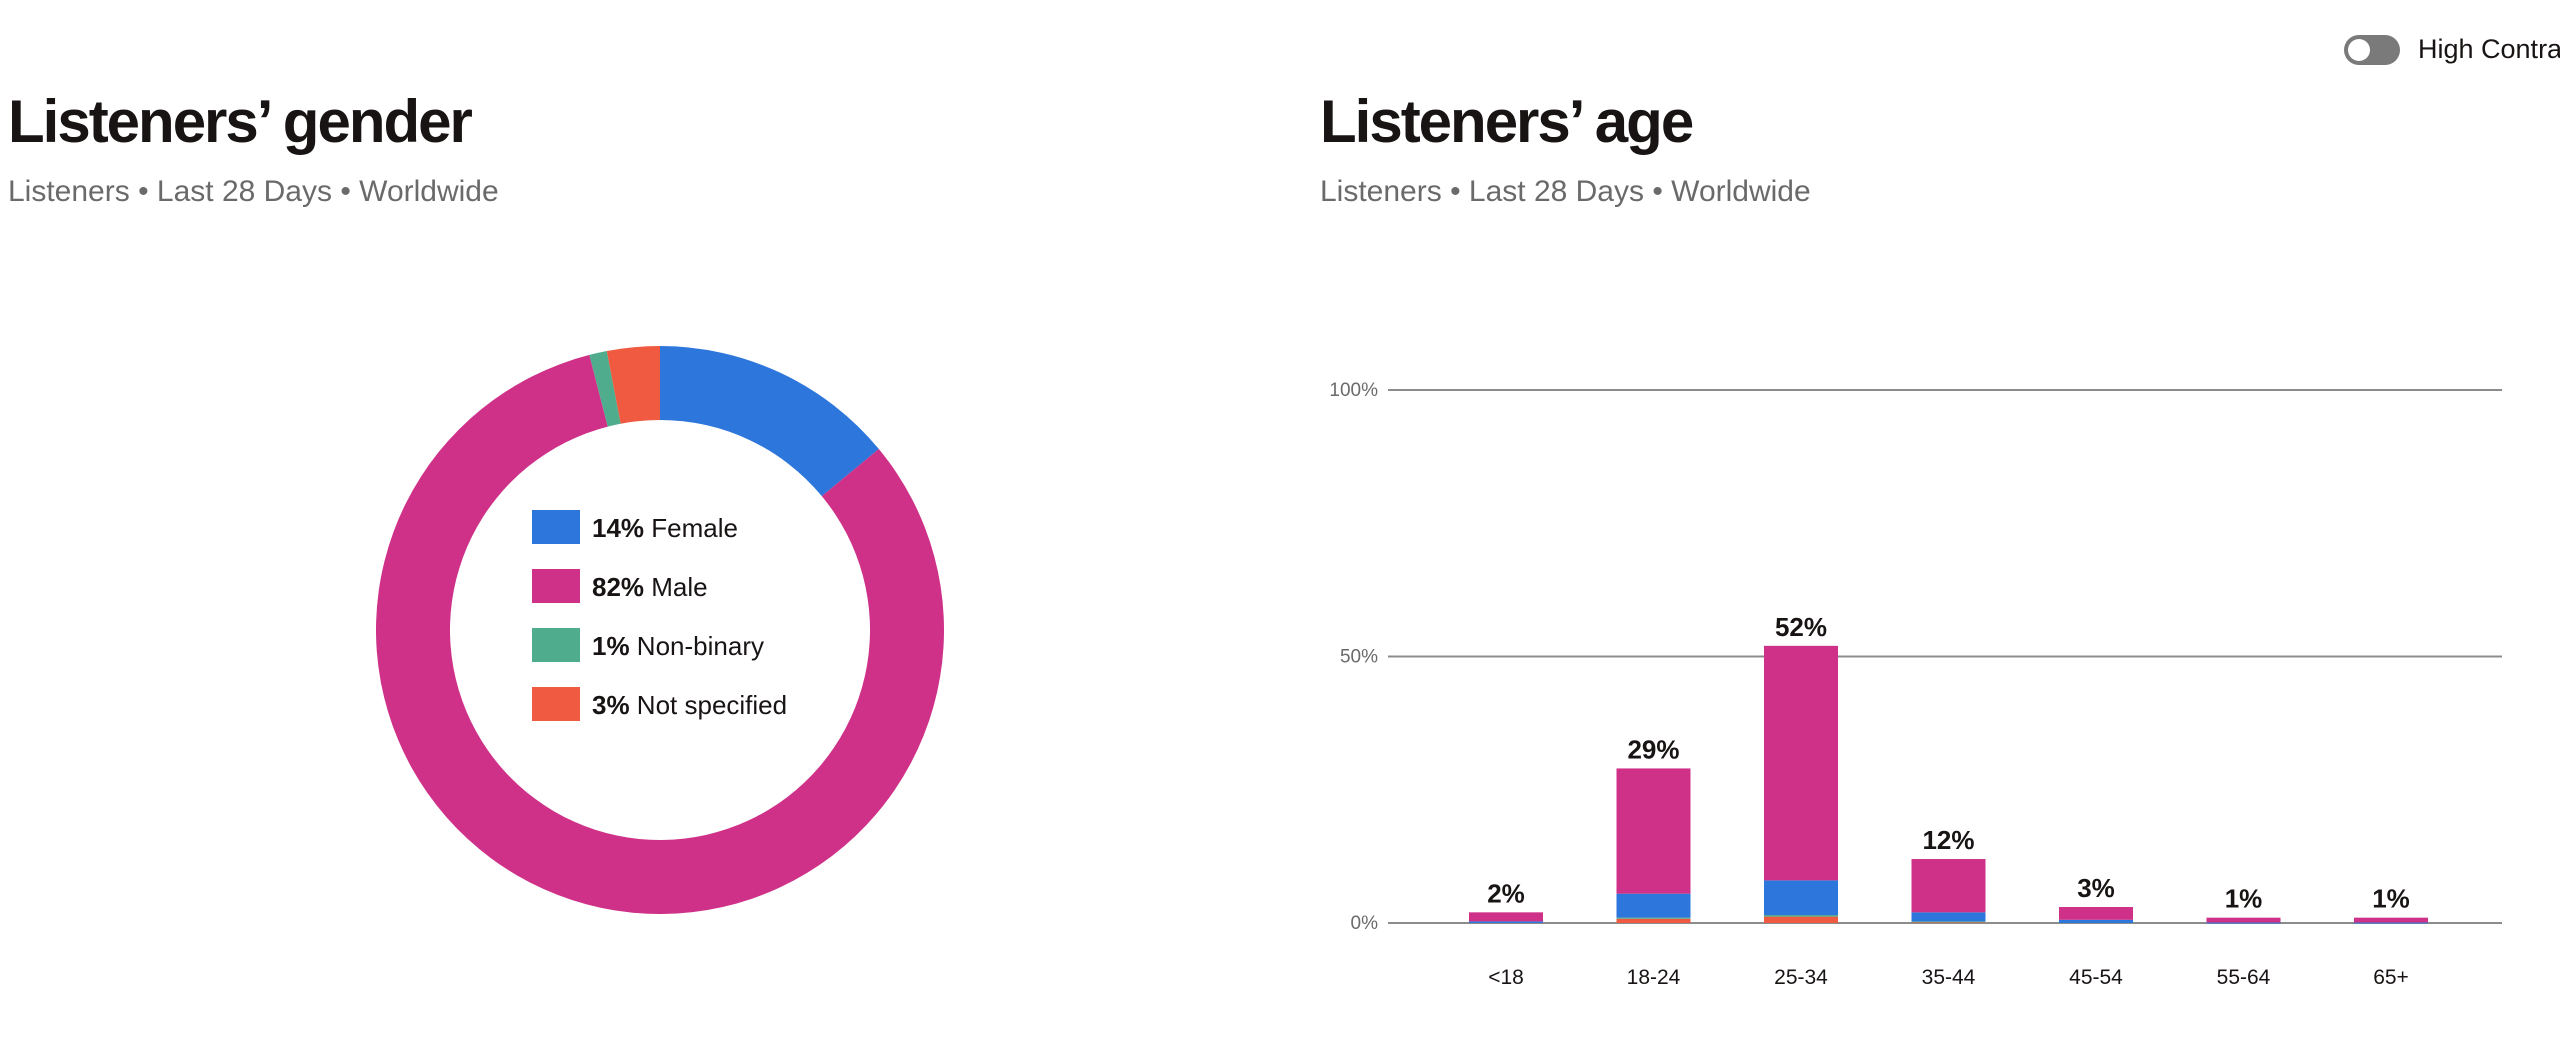 Image resolution: width=2560 pixels, height=1045 pixels. Describe the element at coordinates (2372, 49) in the screenshot. I see `high-contrast-switch` at that location.